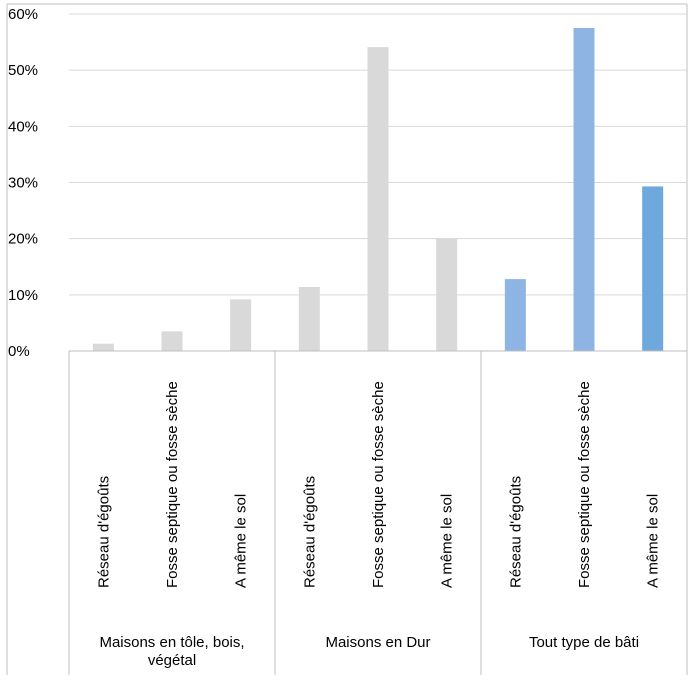 The height and width of the screenshot is (680, 690). What do you see at coordinates (23, 239) in the screenshot?
I see `y-tick-label: 20%` at bounding box center [23, 239].